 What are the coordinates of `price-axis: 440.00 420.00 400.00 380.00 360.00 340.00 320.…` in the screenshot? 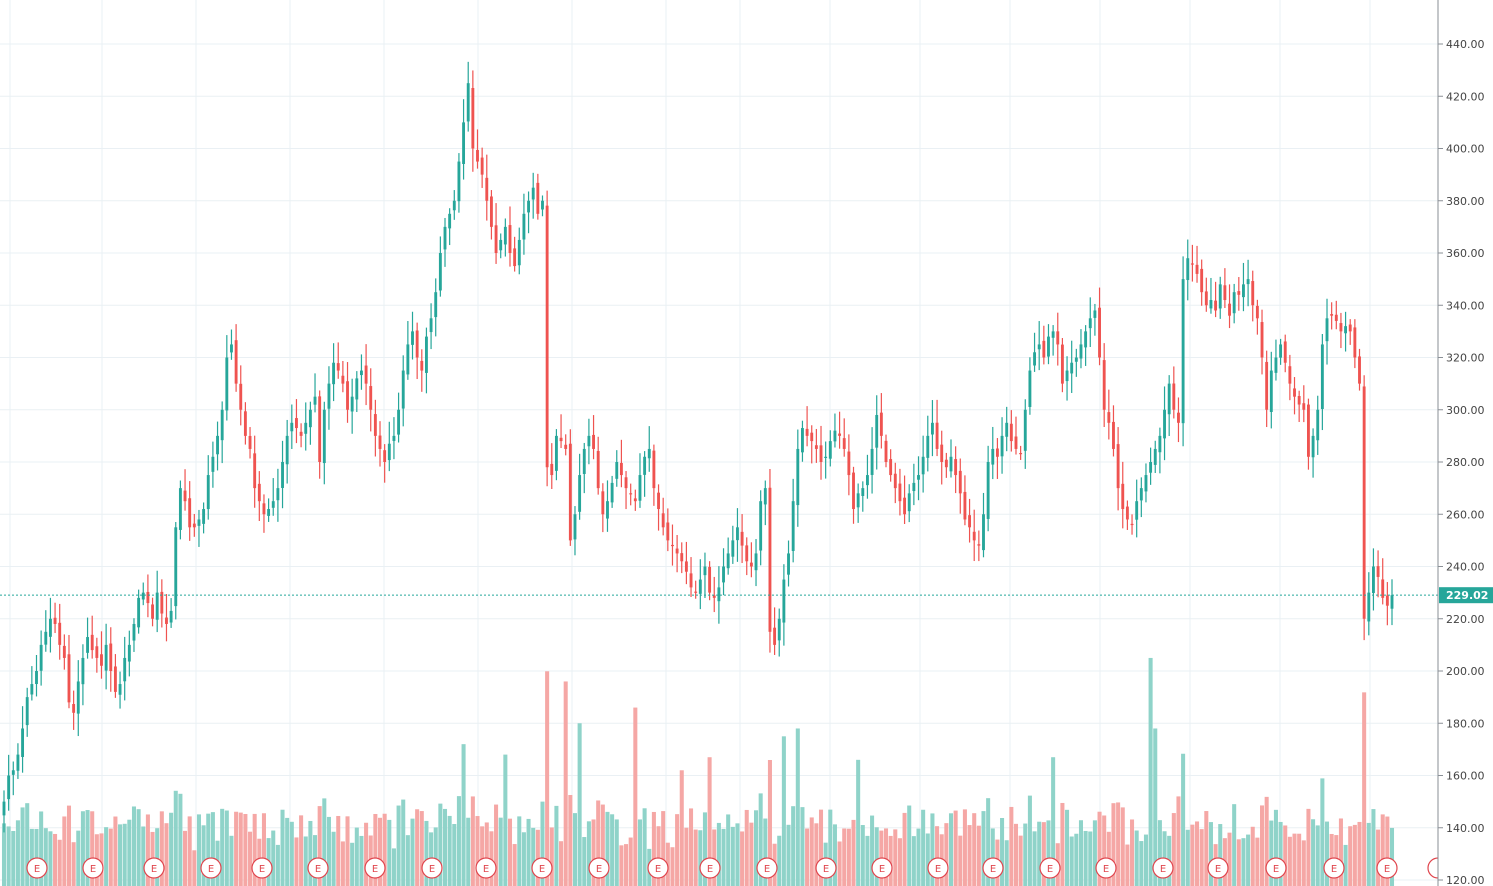 It's located at (1465, 443).